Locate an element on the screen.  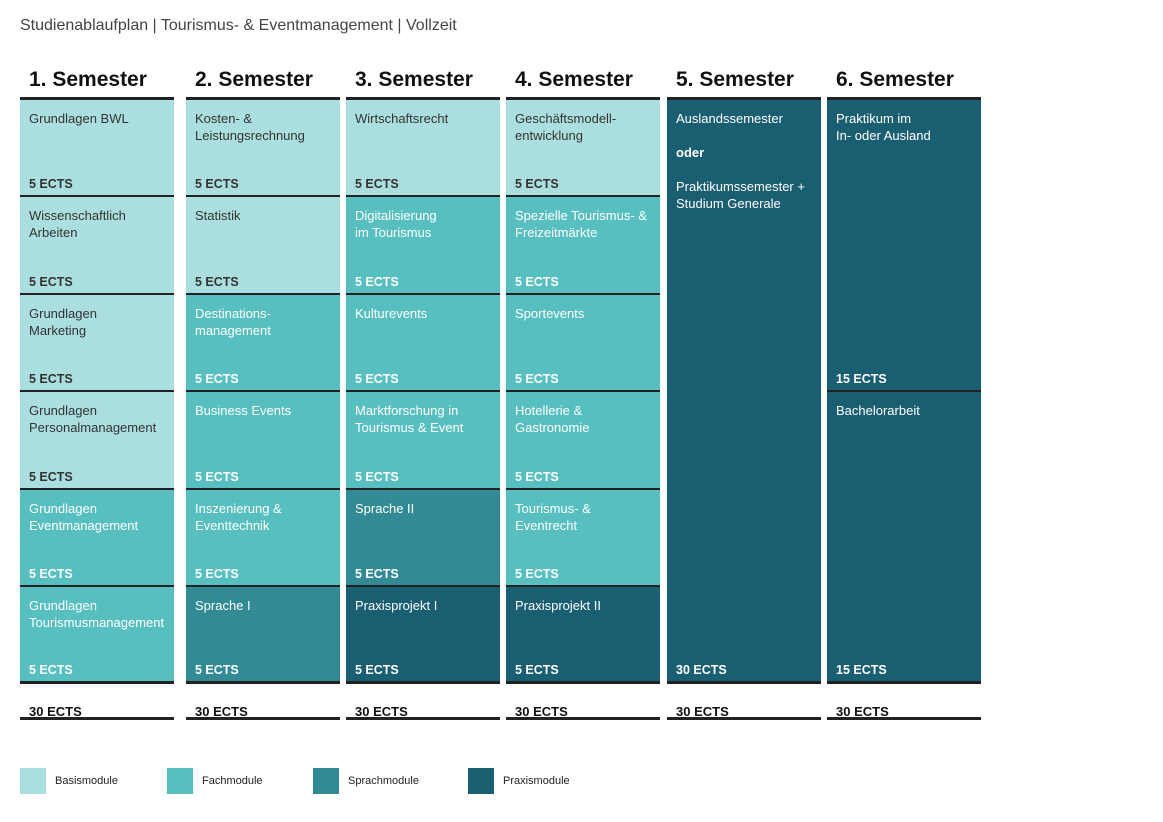
module-name: Digitalisierung im Tourismus is located at coordinates (396, 224).